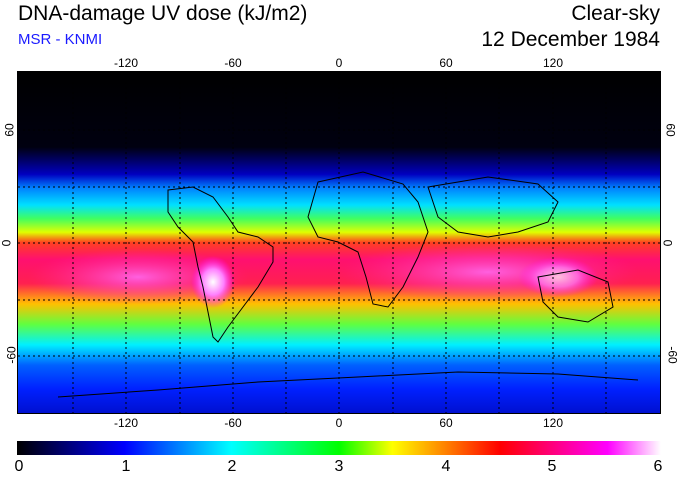  I want to click on source-label: MSR - KNMI, so click(60, 39).